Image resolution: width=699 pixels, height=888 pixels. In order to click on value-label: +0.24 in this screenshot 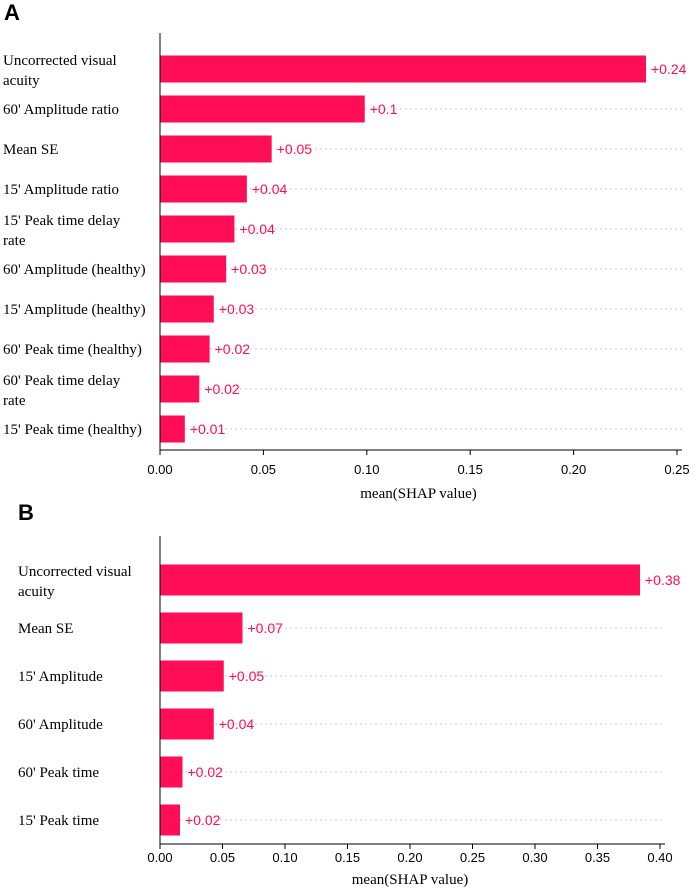, I will do `click(669, 69)`.